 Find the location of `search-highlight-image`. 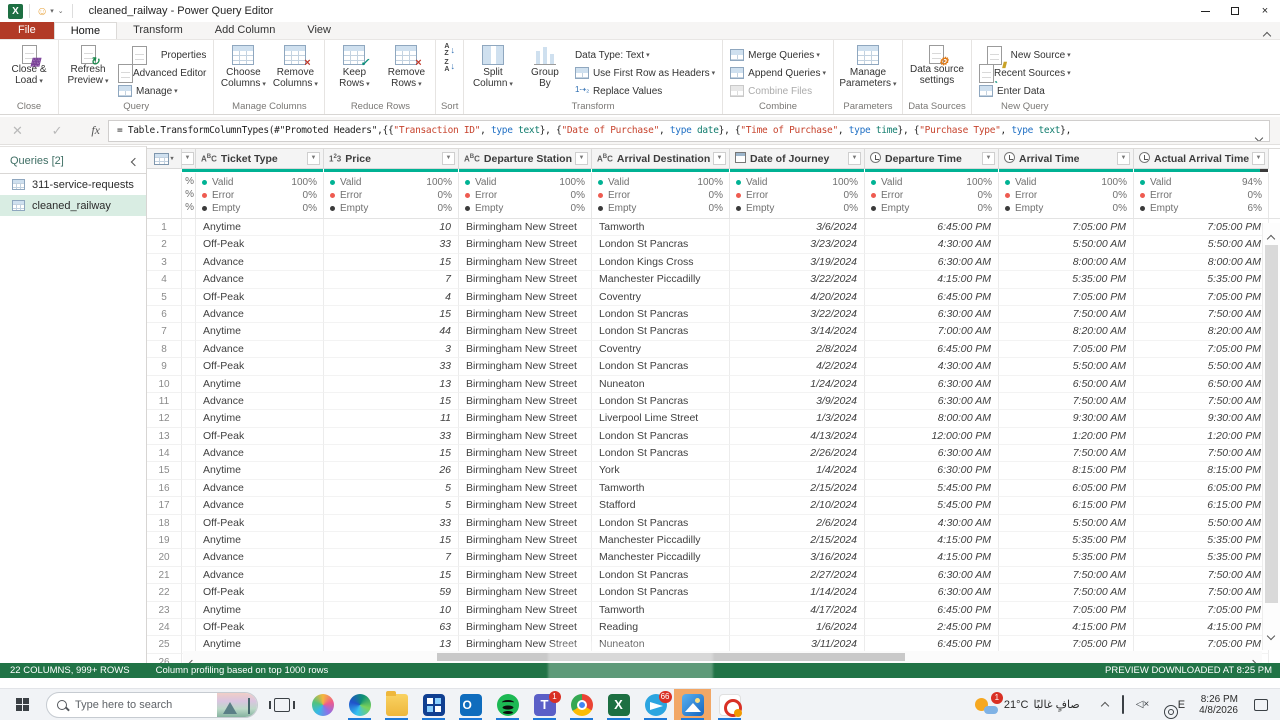

search-highlight-image is located at coordinates (237, 704).